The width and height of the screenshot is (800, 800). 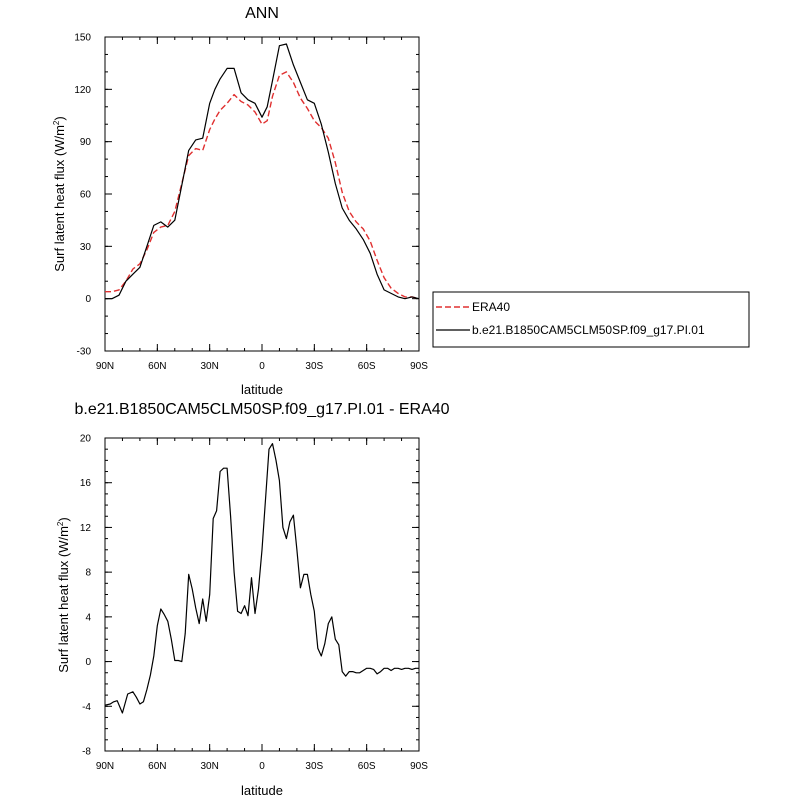 What do you see at coordinates (262, 185) in the screenshot?
I see `series-line-era40` at bounding box center [262, 185].